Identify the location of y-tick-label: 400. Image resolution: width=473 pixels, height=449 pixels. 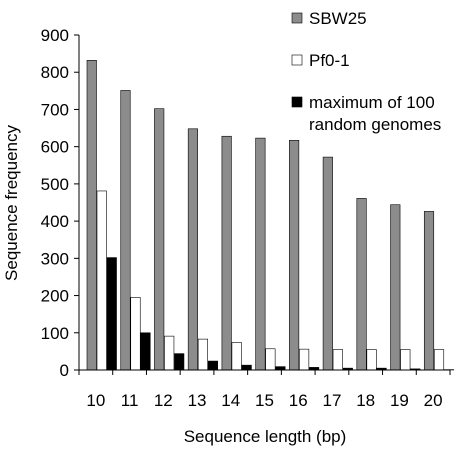
(55, 221).